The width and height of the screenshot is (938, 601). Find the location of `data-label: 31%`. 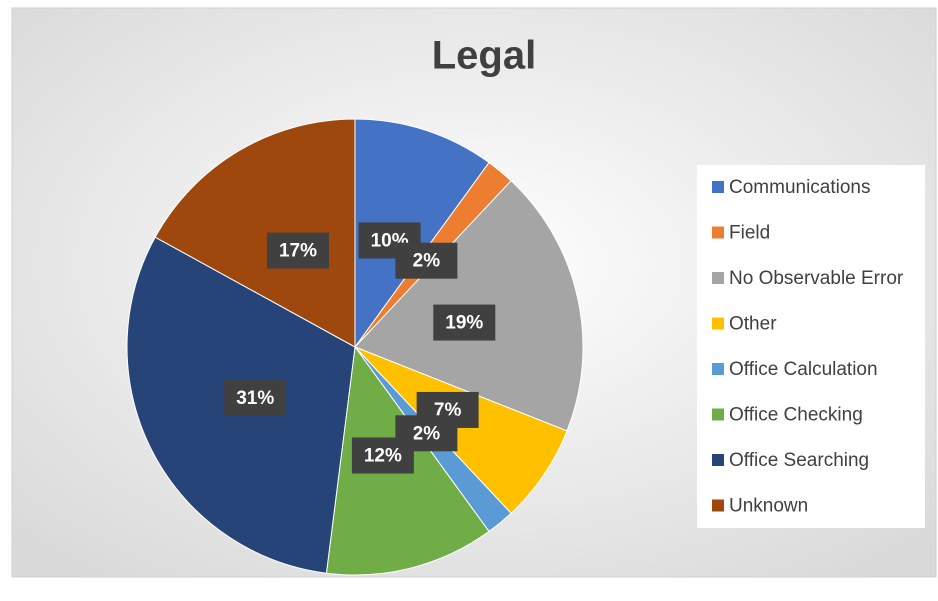

data-label: 31% is located at coordinates (255, 398).